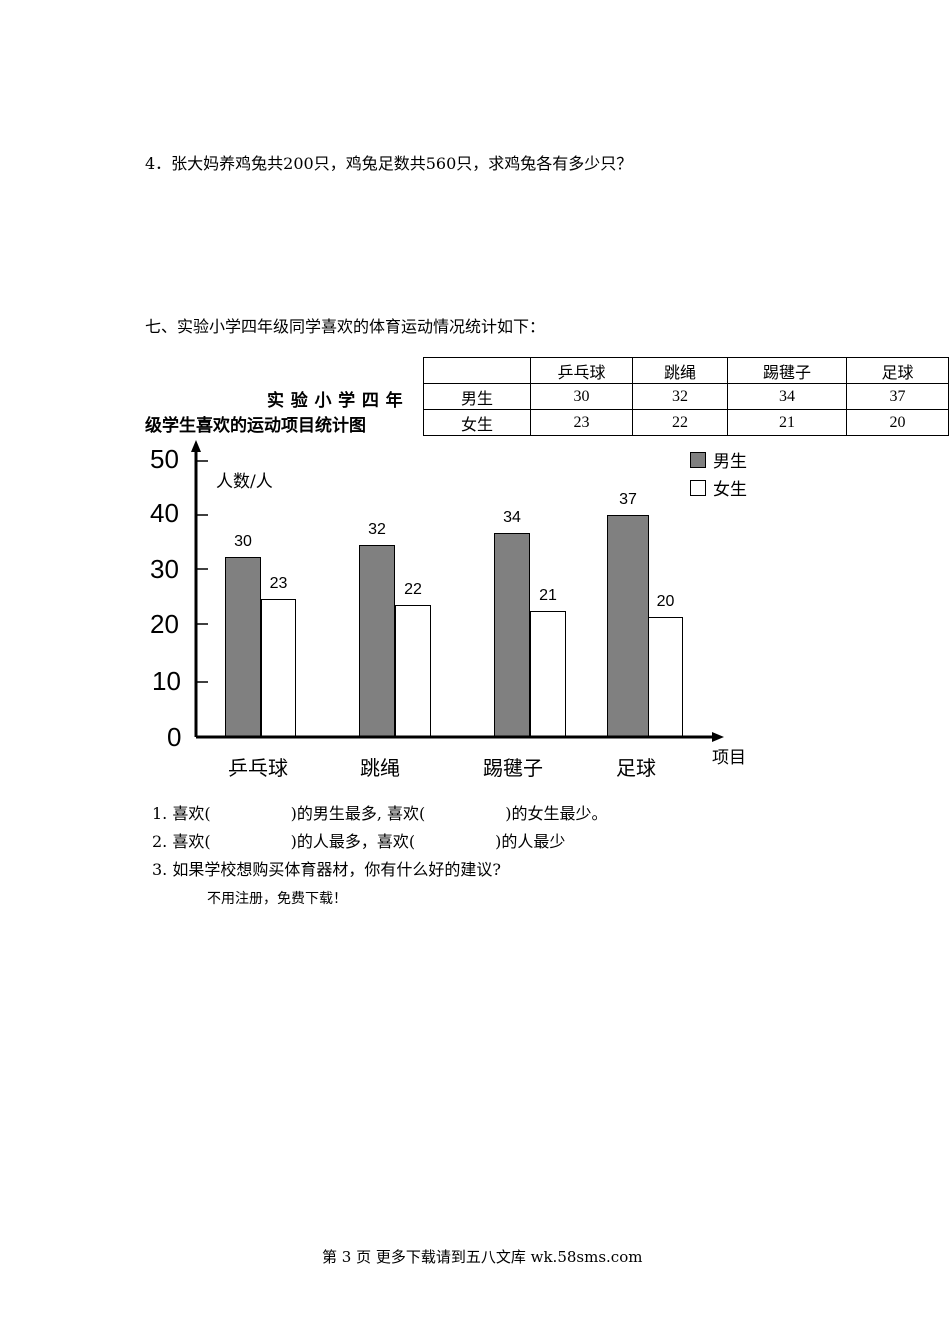 Image resolution: width=950 pixels, height=1344 pixels. Describe the element at coordinates (698, 488) in the screenshot. I see `legend-swatch-female` at that location.